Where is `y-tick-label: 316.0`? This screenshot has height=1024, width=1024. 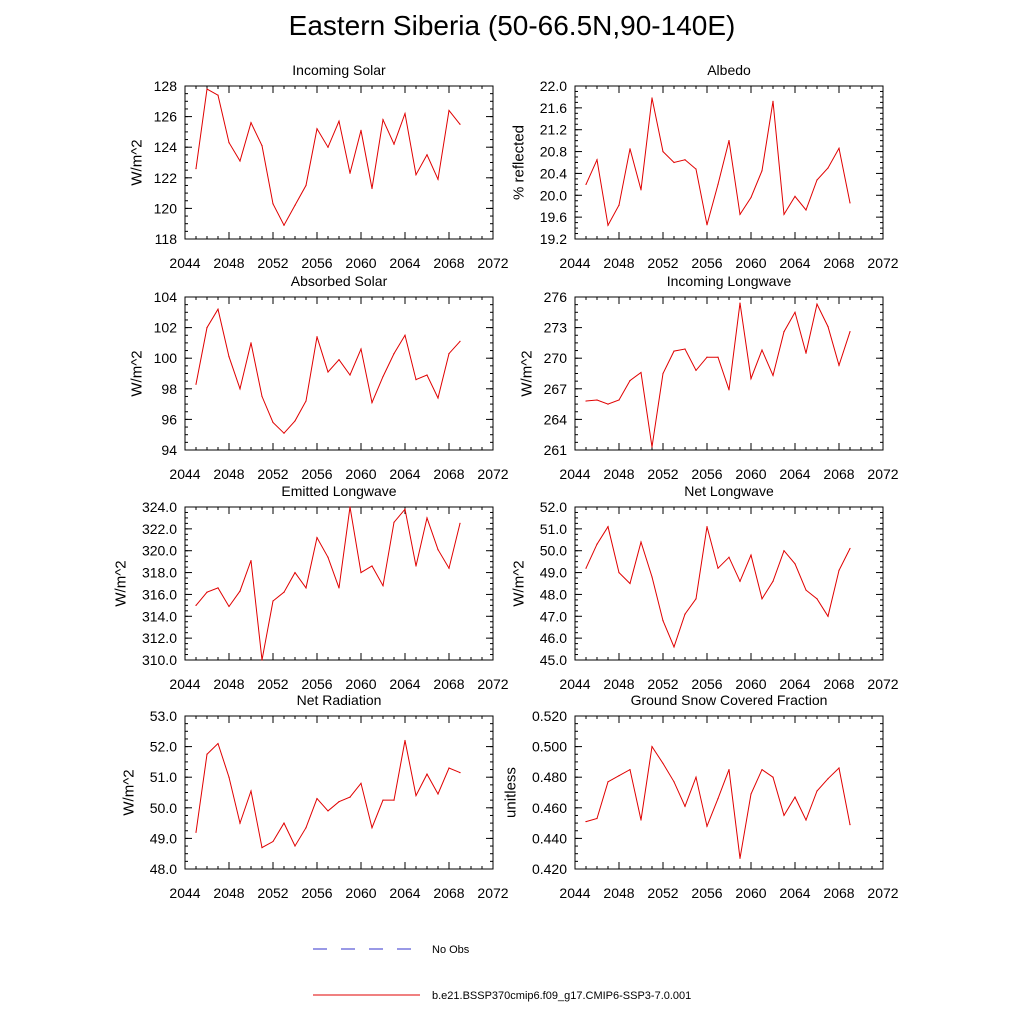 y-tick-label: 316.0 is located at coordinates (159, 594).